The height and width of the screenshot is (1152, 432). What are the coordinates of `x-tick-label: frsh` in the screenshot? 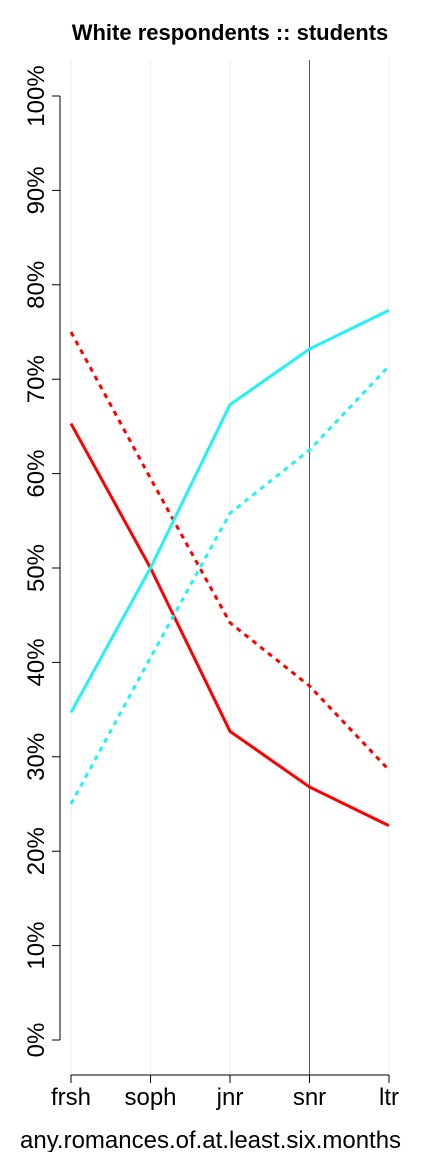 It's located at (71, 1097).